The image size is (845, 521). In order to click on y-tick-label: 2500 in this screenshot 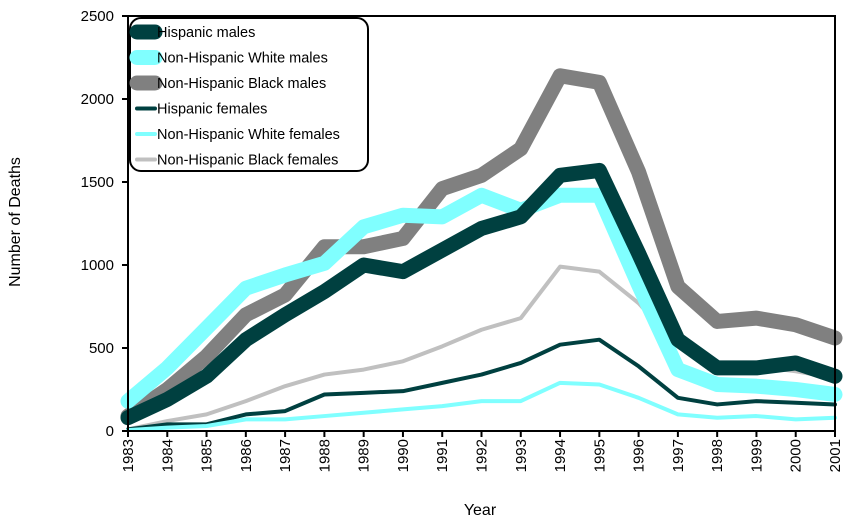, I will do `click(97, 16)`.